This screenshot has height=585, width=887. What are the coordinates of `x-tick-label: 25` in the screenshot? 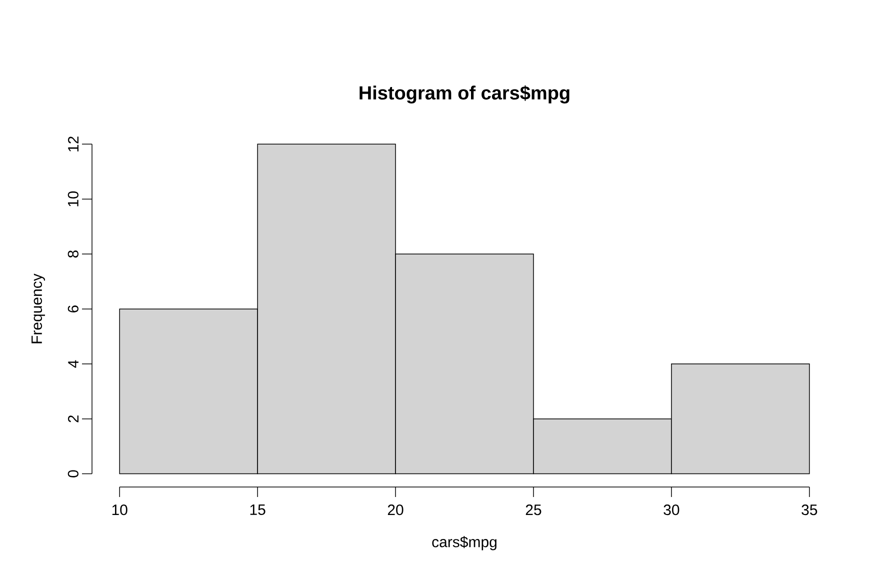 It's located at (534, 510).